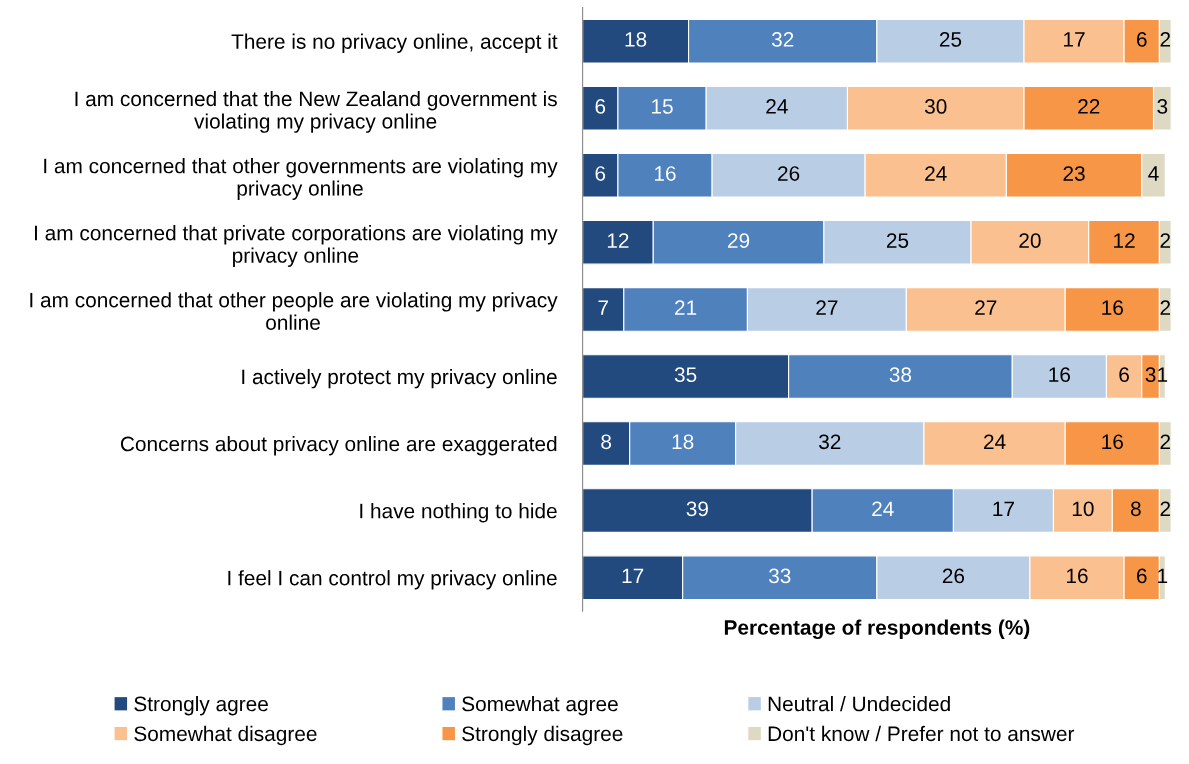 This screenshot has height=764, width=1189. I want to click on y-tick-label: Concerns about privacy online are exaggerated, so click(338, 446).